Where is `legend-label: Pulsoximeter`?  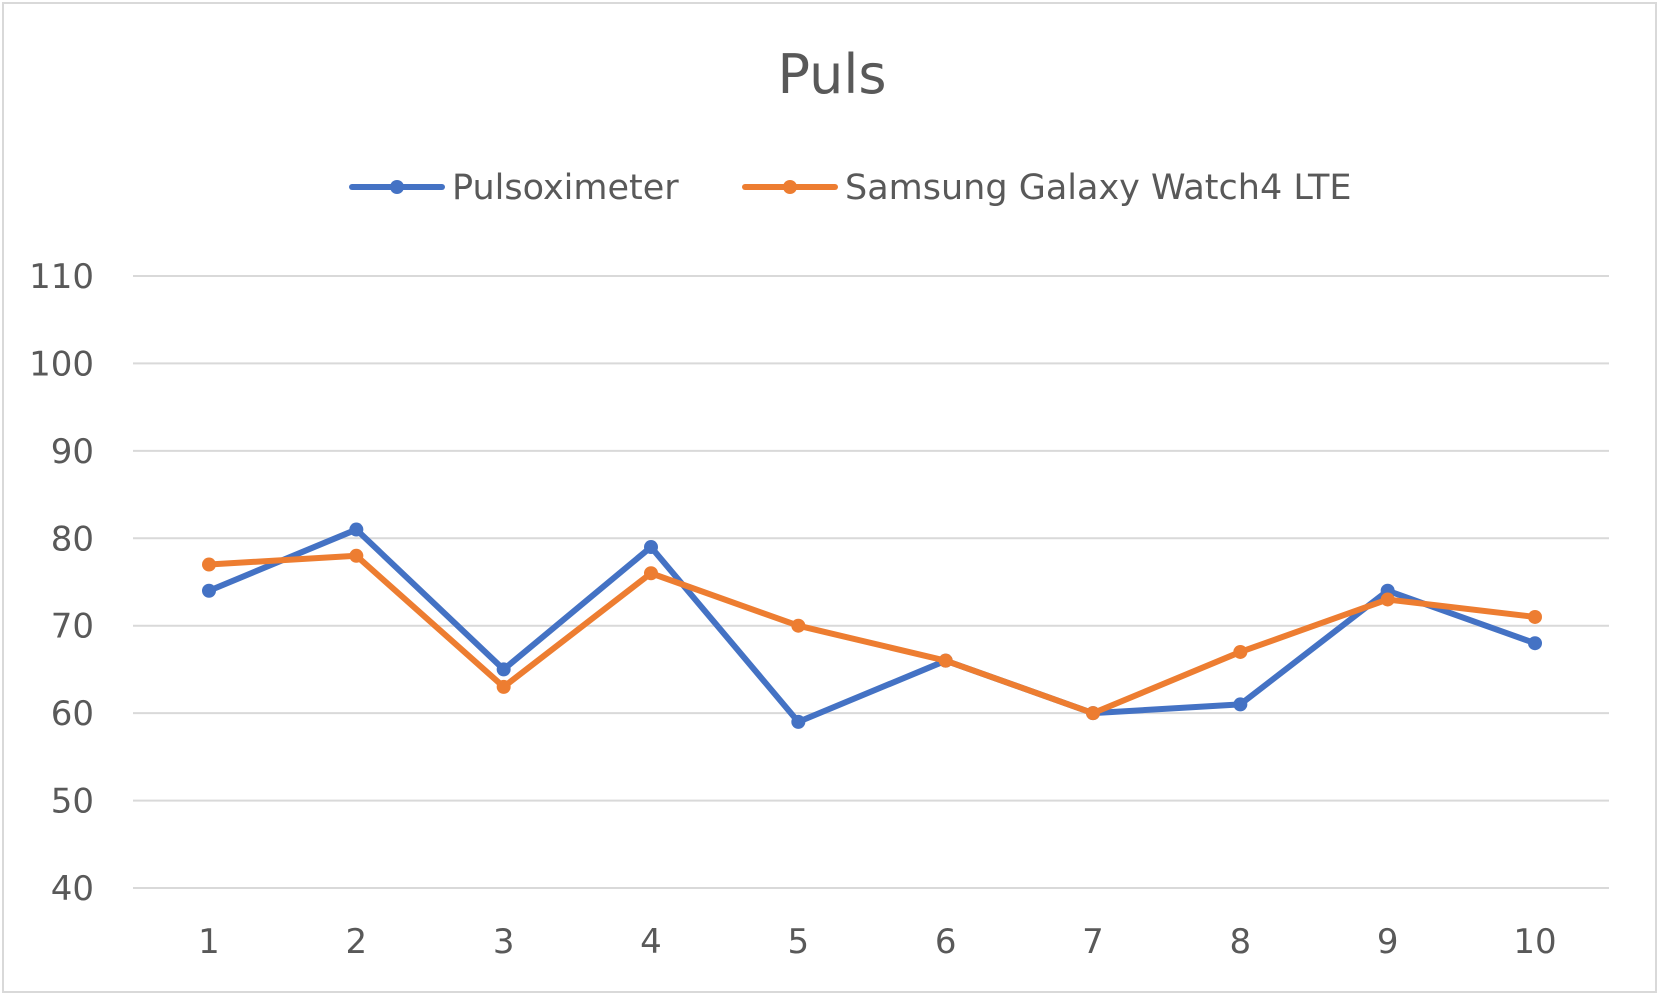 legend-label: Pulsoximeter is located at coordinates (565, 188).